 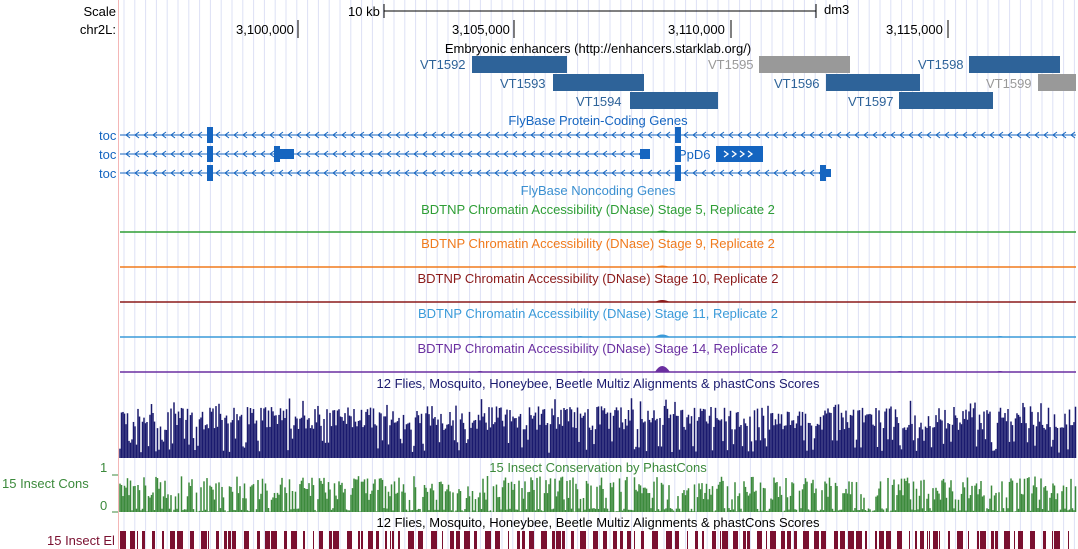 What do you see at coordinates (837, 9) in the screenshot?
I see `assembly-label: dm3` at bounding box center [837, 9].